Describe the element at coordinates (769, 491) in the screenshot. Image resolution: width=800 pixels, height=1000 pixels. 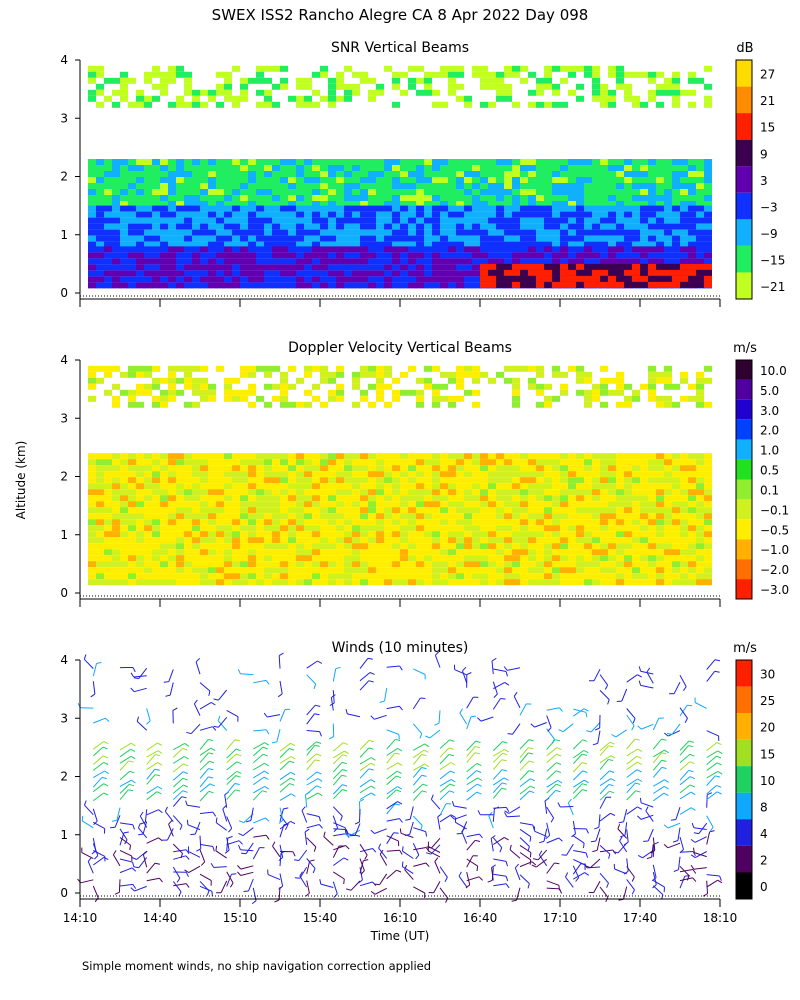
I see `colorbar-label: 0.1` at that location.